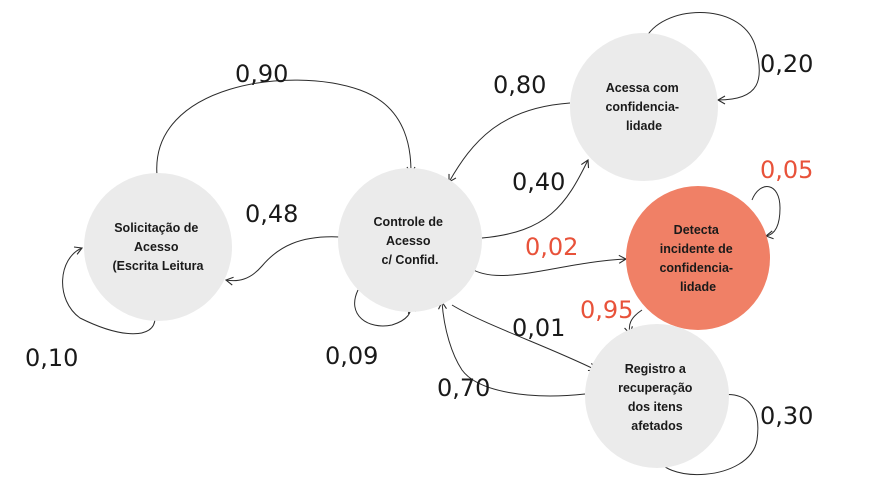  I want to click on svg-text:Solicitação de Acesso: Solicitação de Acesso (Escrita Leitura, so click(158, 247).